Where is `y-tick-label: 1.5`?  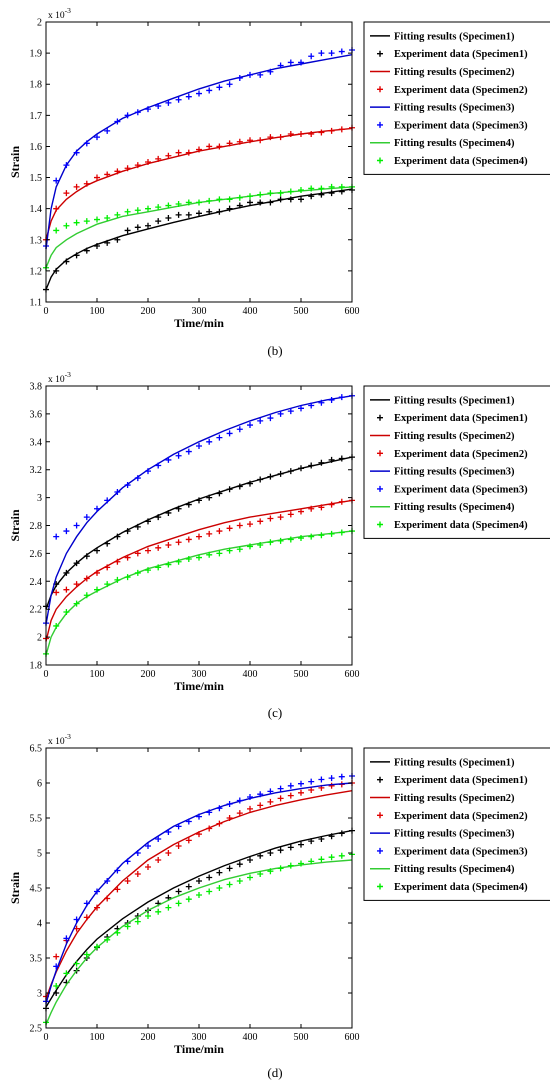 y-tick-label: 1.5 is located at coordinates (36, 178).